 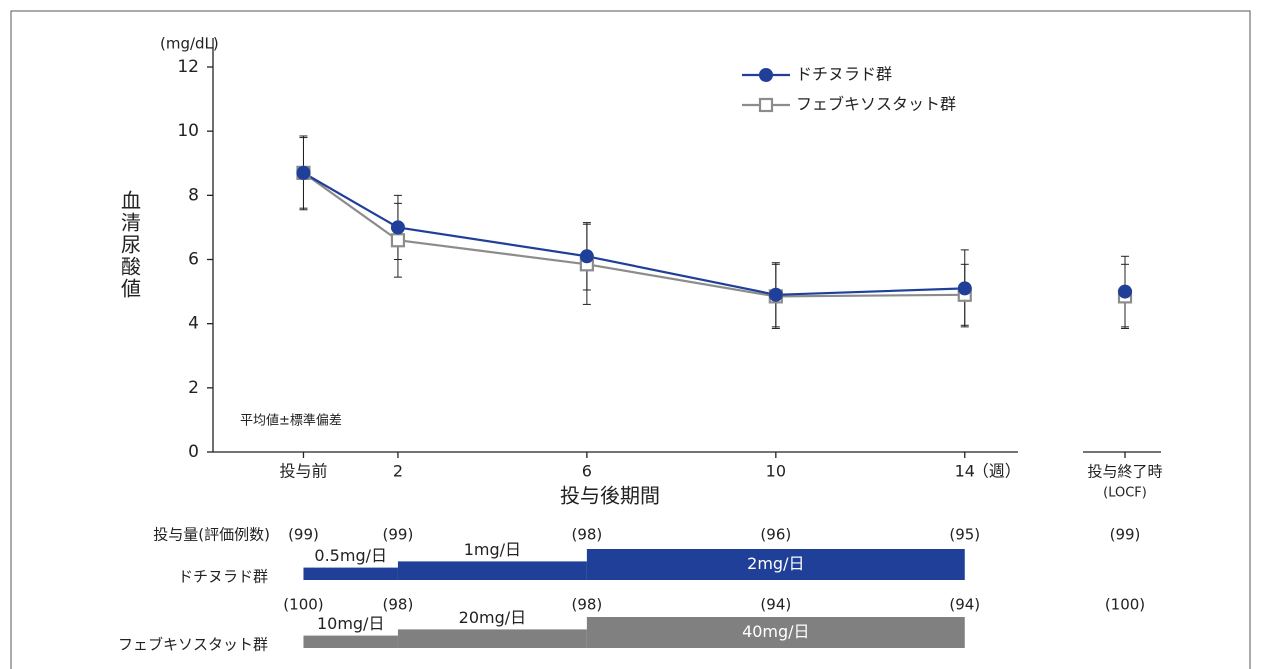 I want to click on y-tick-label: 2, so click(x=193, y=388).